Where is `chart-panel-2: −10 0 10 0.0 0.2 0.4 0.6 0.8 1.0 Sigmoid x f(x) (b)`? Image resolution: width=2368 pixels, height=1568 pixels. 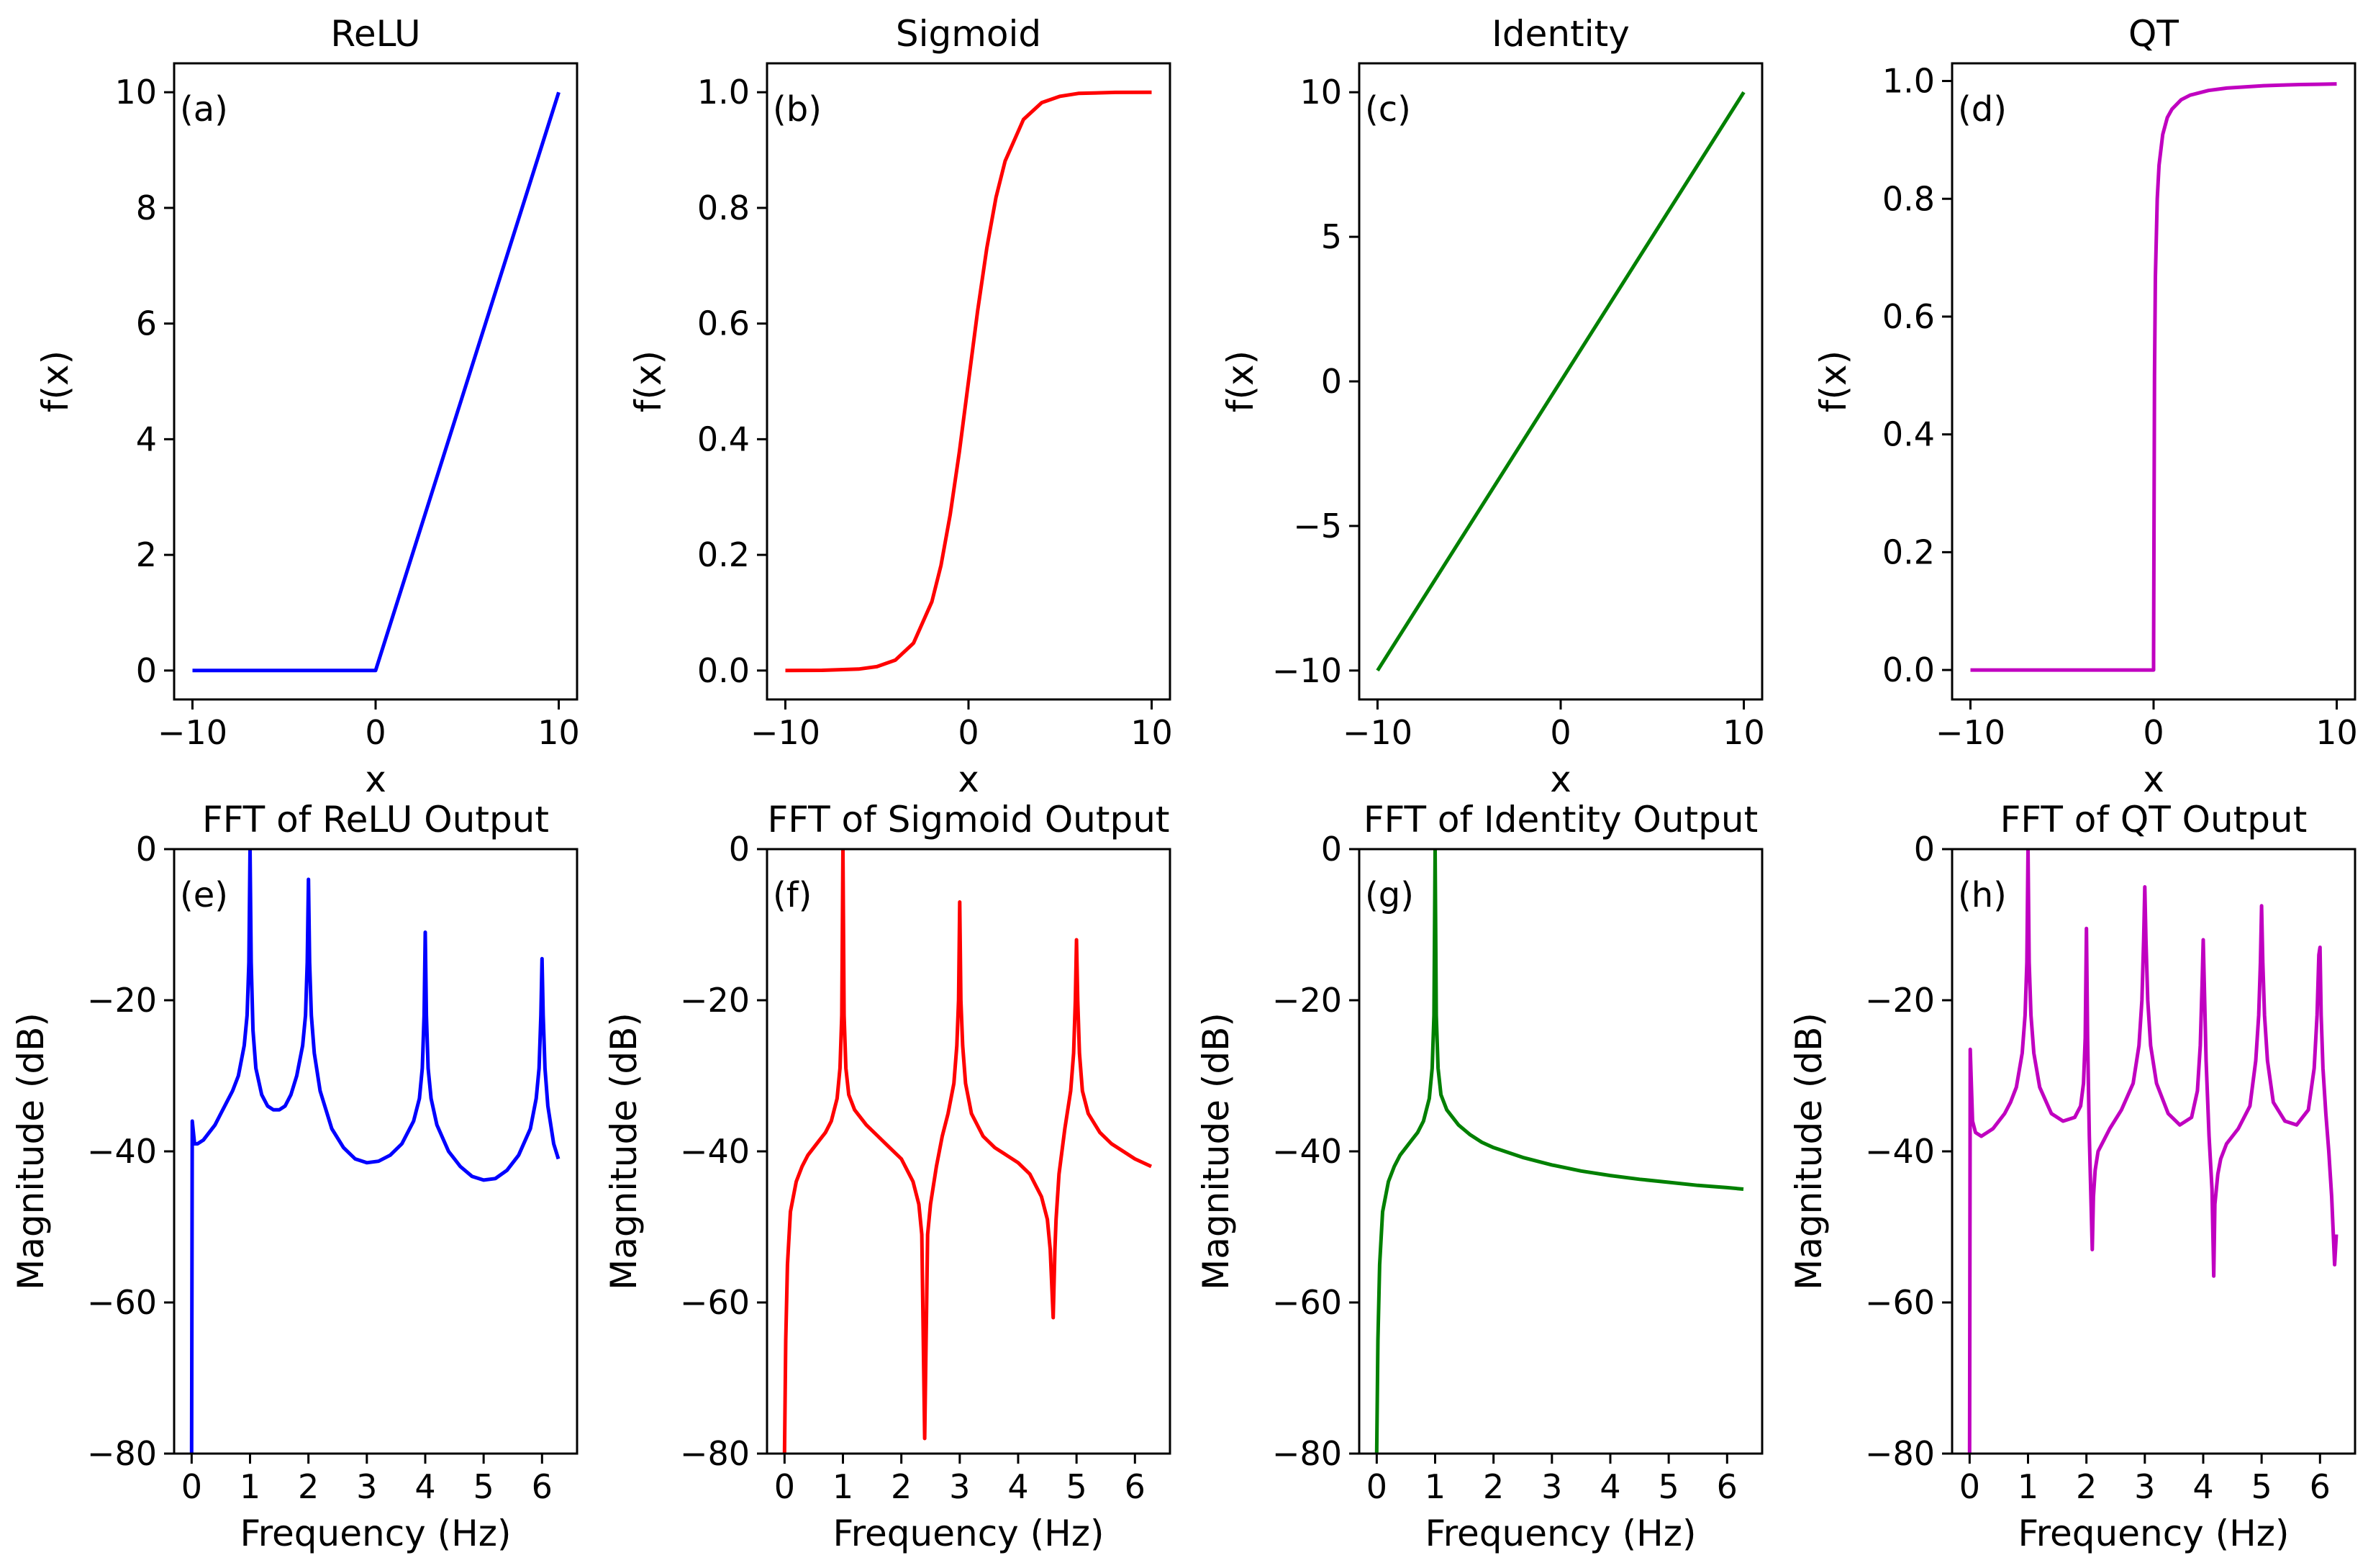 chart-panel-2: −10 0 10 0.0 0.2 0.4 0.6 0.8 1.0 Sigmoid x f(x) (b) is located at coordinates (900, 406).